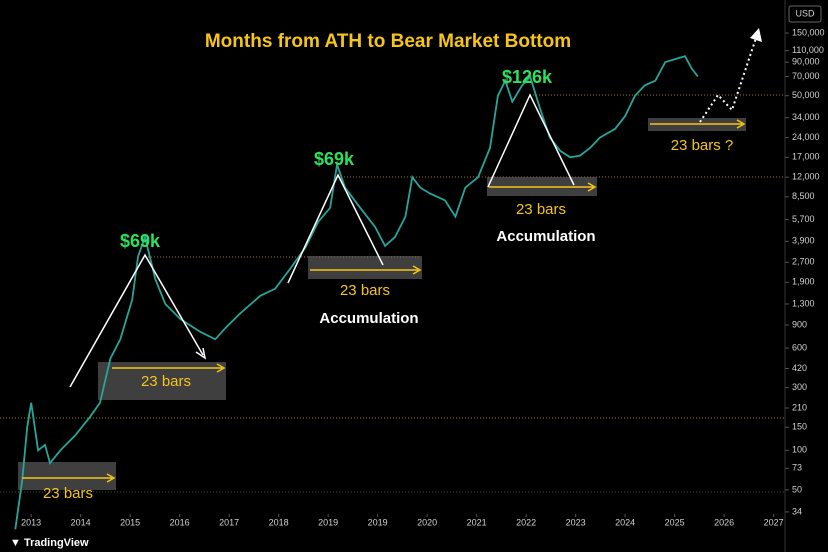  Describe the element at coordinates (806, 137) in the screenshot. I see `y-tick-label: 24,000` at that location.